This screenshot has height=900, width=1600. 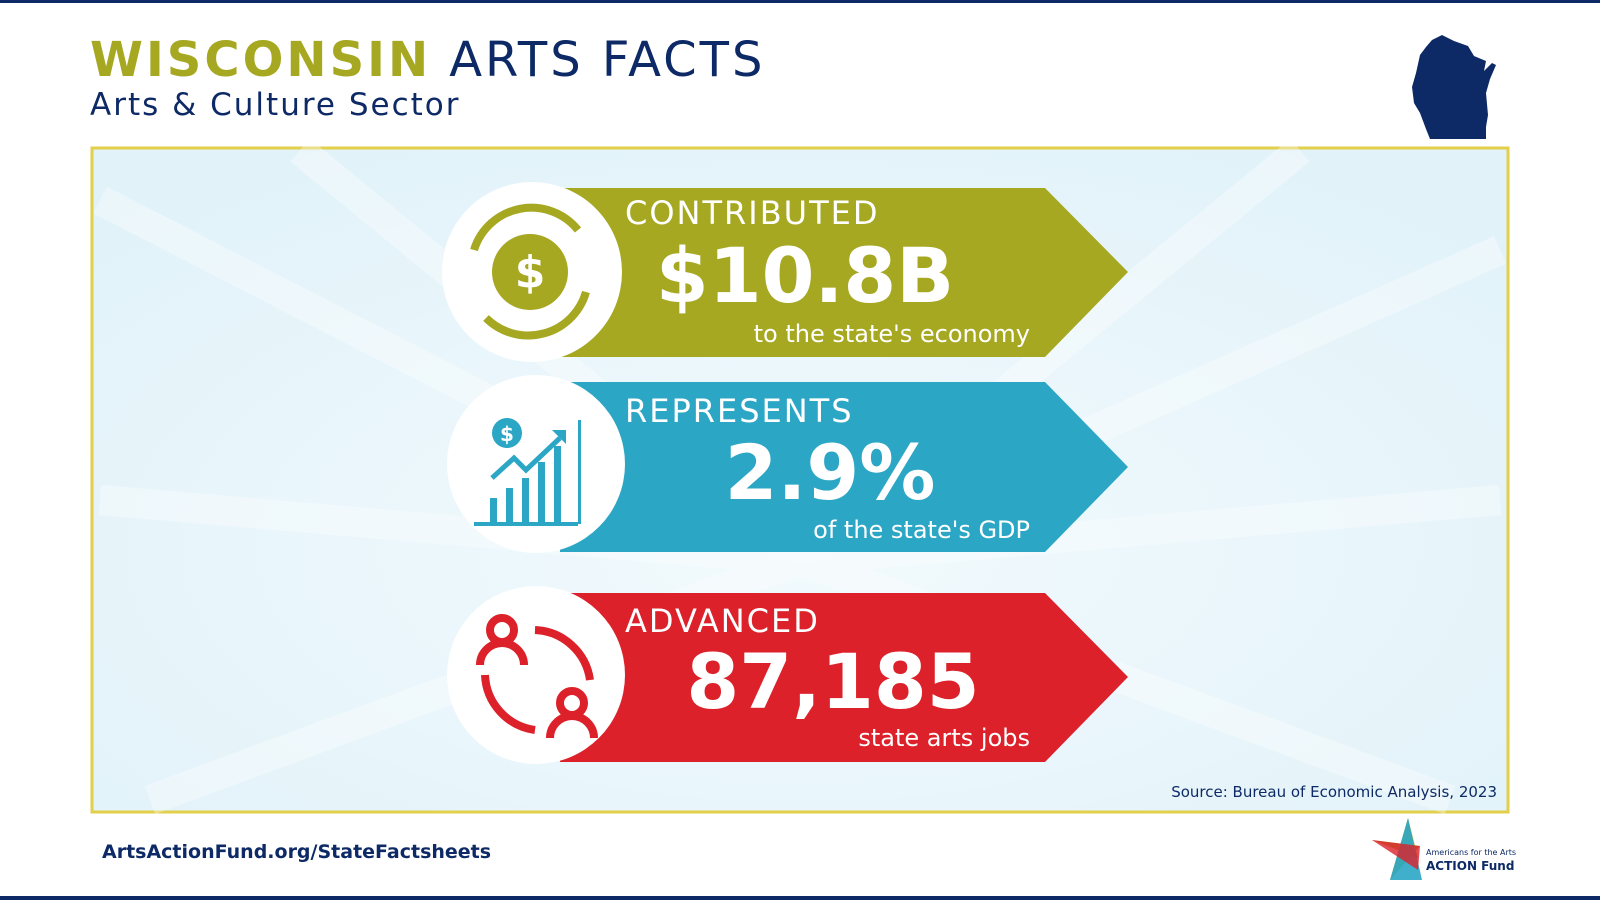 What do you see at coordinates (830, 472) in the screenshot?
I see `fact-value: 2.9%` at bounding box center [830, 472].